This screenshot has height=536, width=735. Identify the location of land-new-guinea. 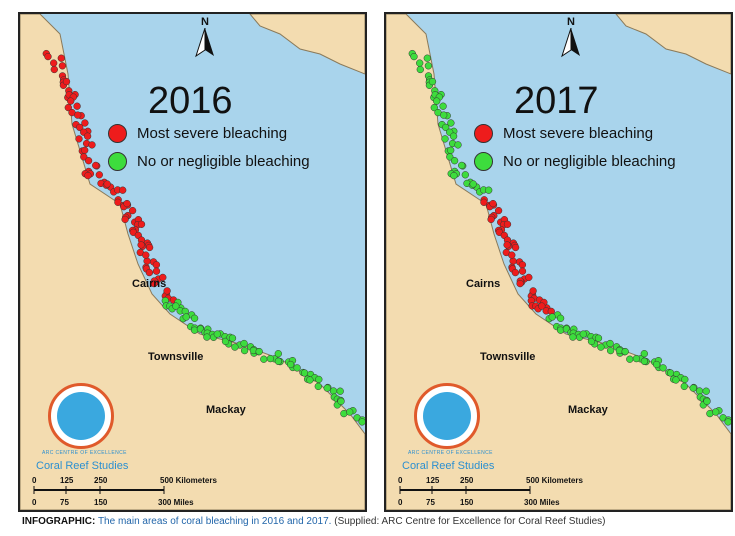
(673, 44).